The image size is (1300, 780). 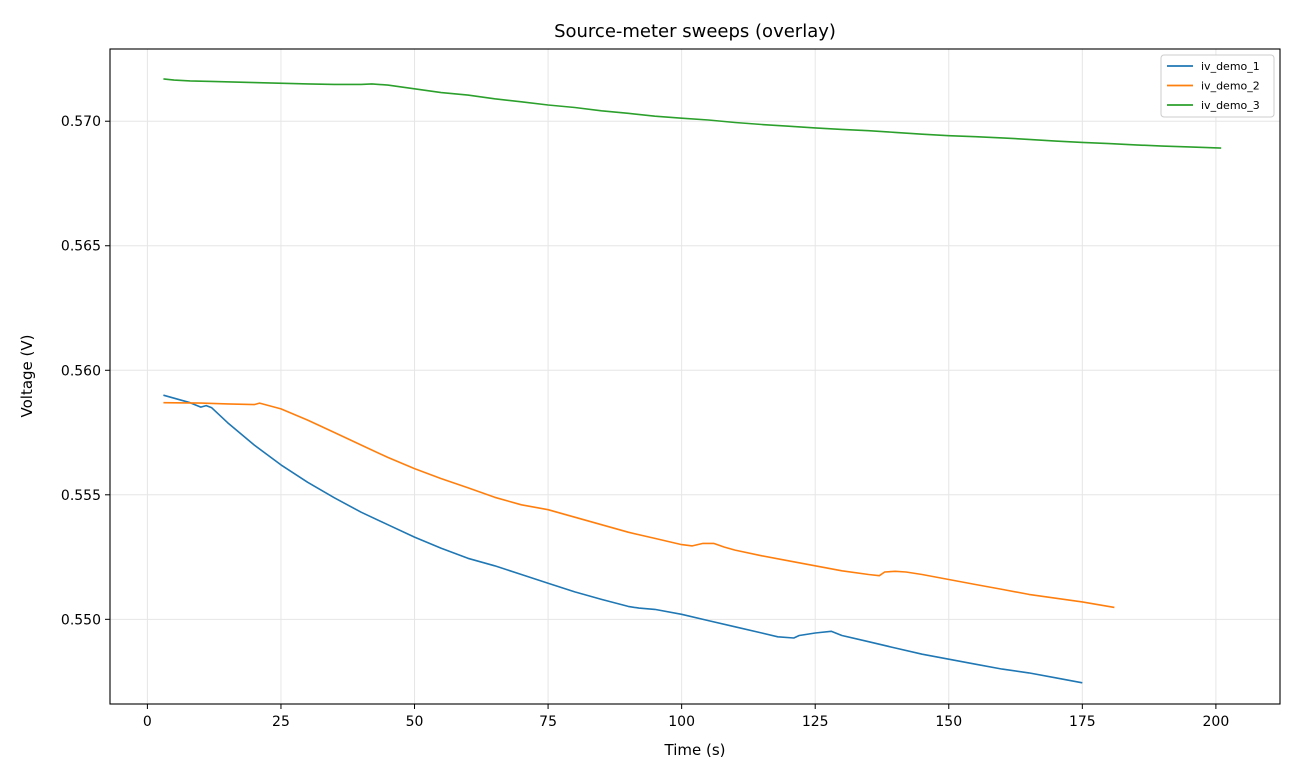 I want to click on x-tick-label: 200, so click(x=1216, y=722).